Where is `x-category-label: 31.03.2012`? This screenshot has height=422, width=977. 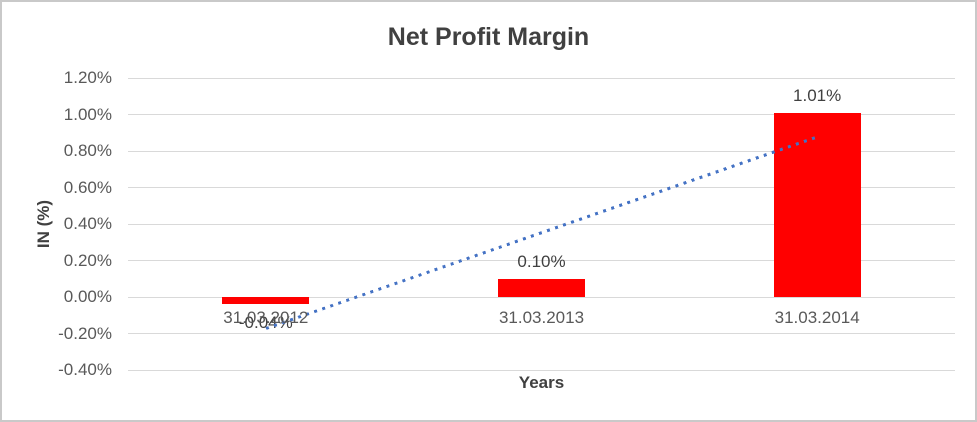
x-category-label: 31.03.2012 is located at coordinates (266, 317).